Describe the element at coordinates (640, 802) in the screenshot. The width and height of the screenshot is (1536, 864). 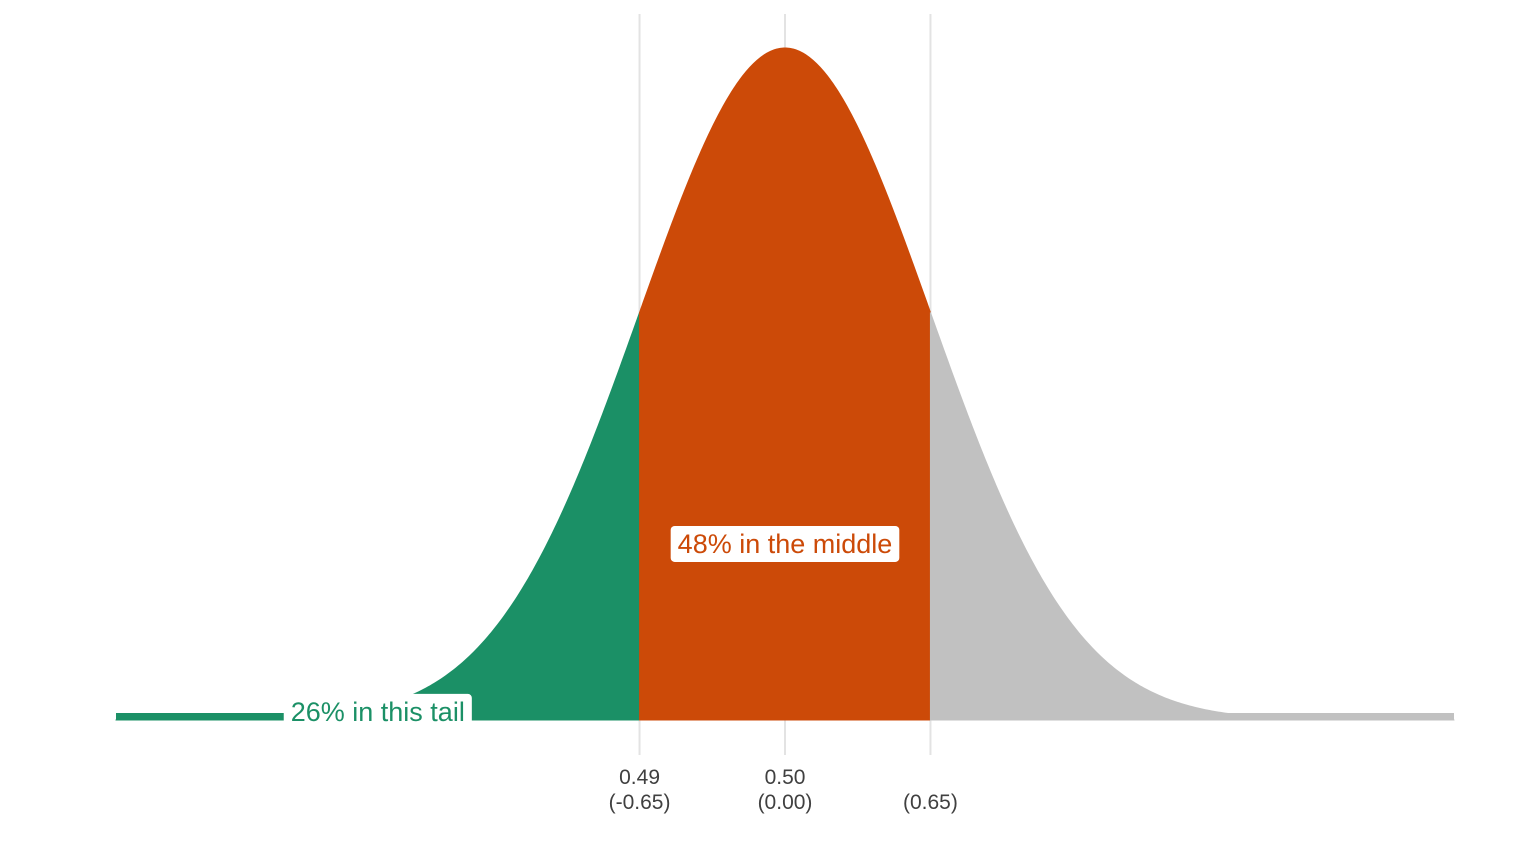
I see `tick-label-bottom-0: (-0.65)` at that location.